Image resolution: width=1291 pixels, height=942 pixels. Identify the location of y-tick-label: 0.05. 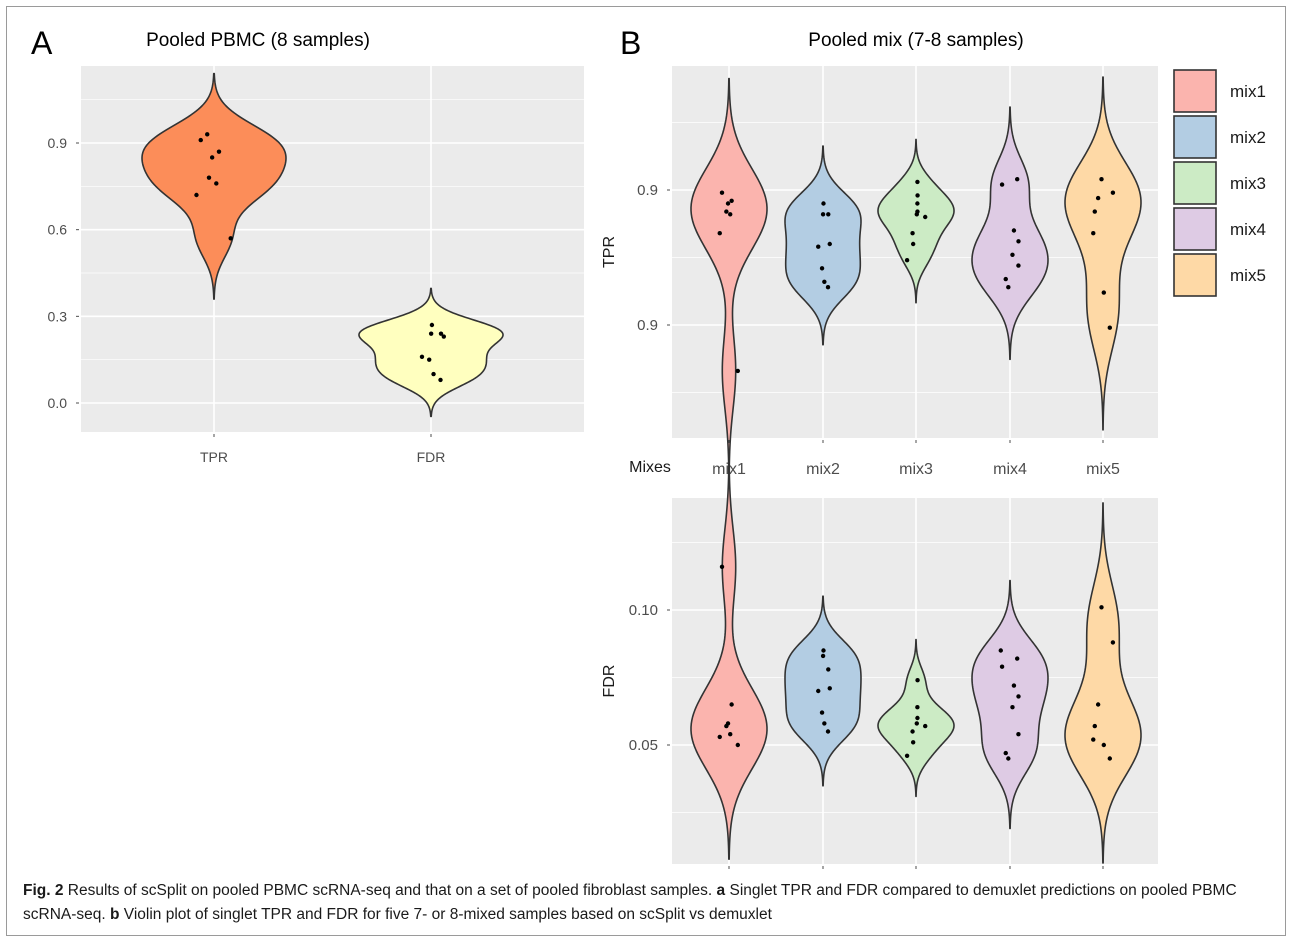
(643, 745).